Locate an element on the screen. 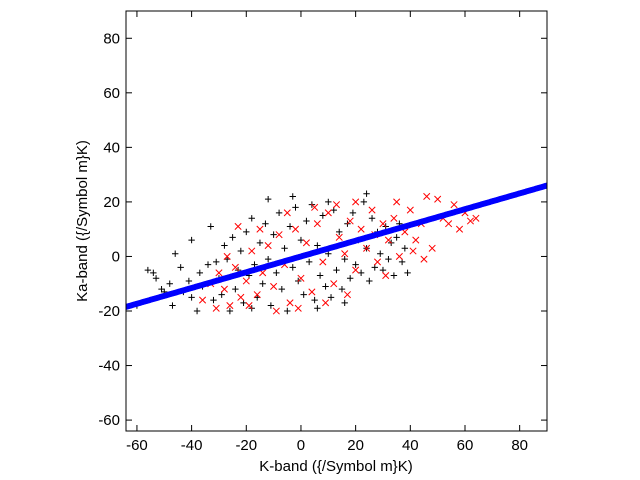 This screenshot has width=640, height=480. x-tick-label: 20 is located at coordinates (355, 445).